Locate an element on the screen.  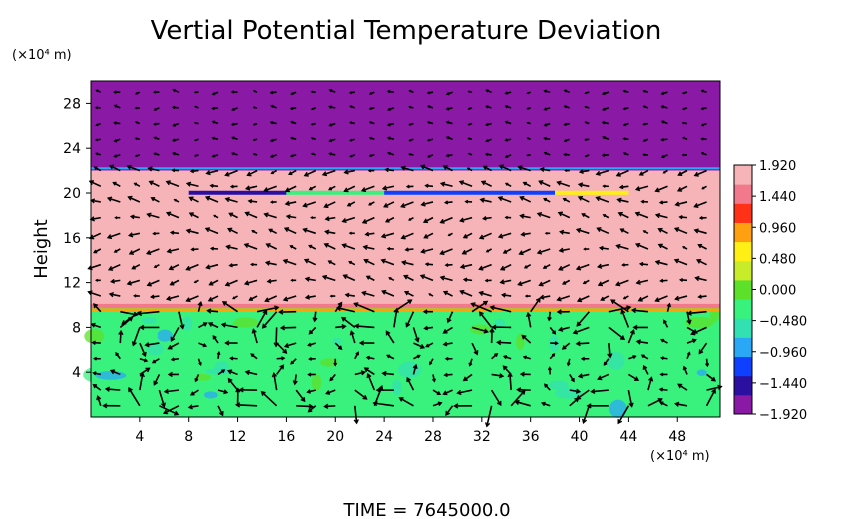
x-tick-label: 44 is located at coordinates (628, 437).